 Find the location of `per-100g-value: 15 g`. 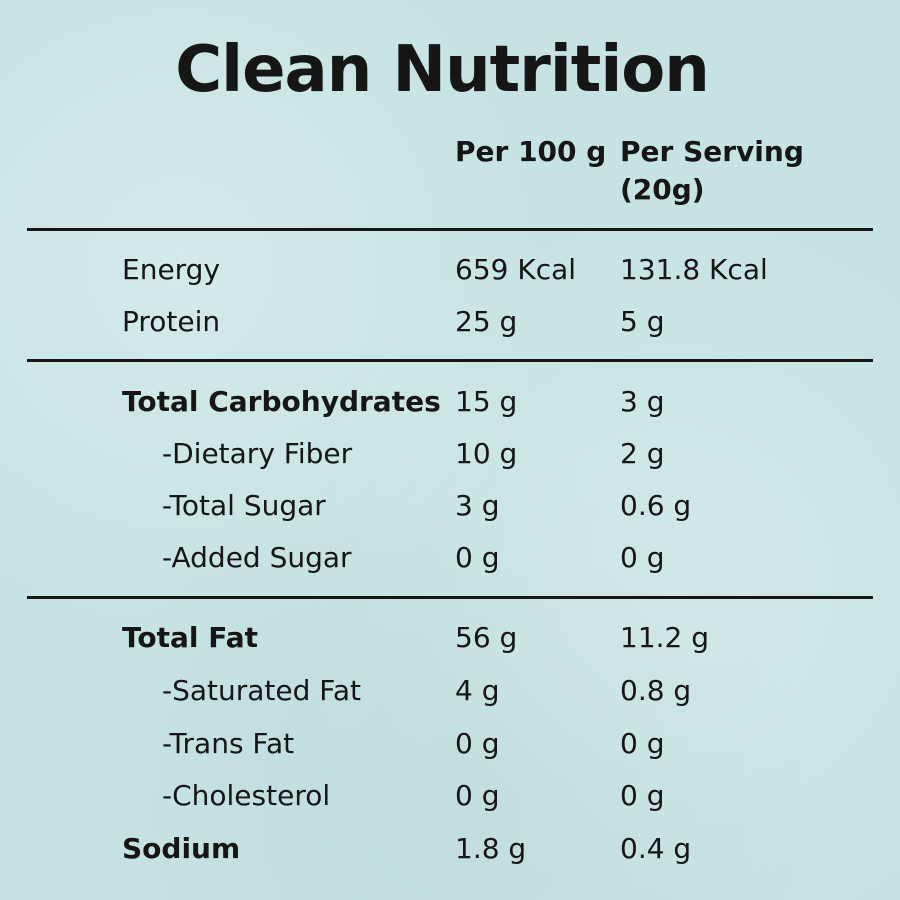

per-100g-value: 15 g is located at coordinates (486, 401).